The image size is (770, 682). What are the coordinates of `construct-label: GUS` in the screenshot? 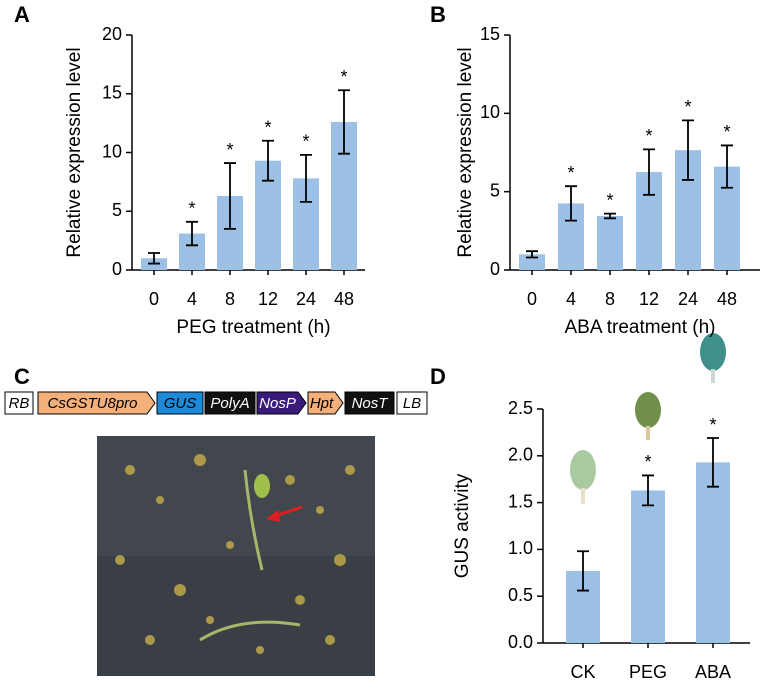 It's located at (180, 403).